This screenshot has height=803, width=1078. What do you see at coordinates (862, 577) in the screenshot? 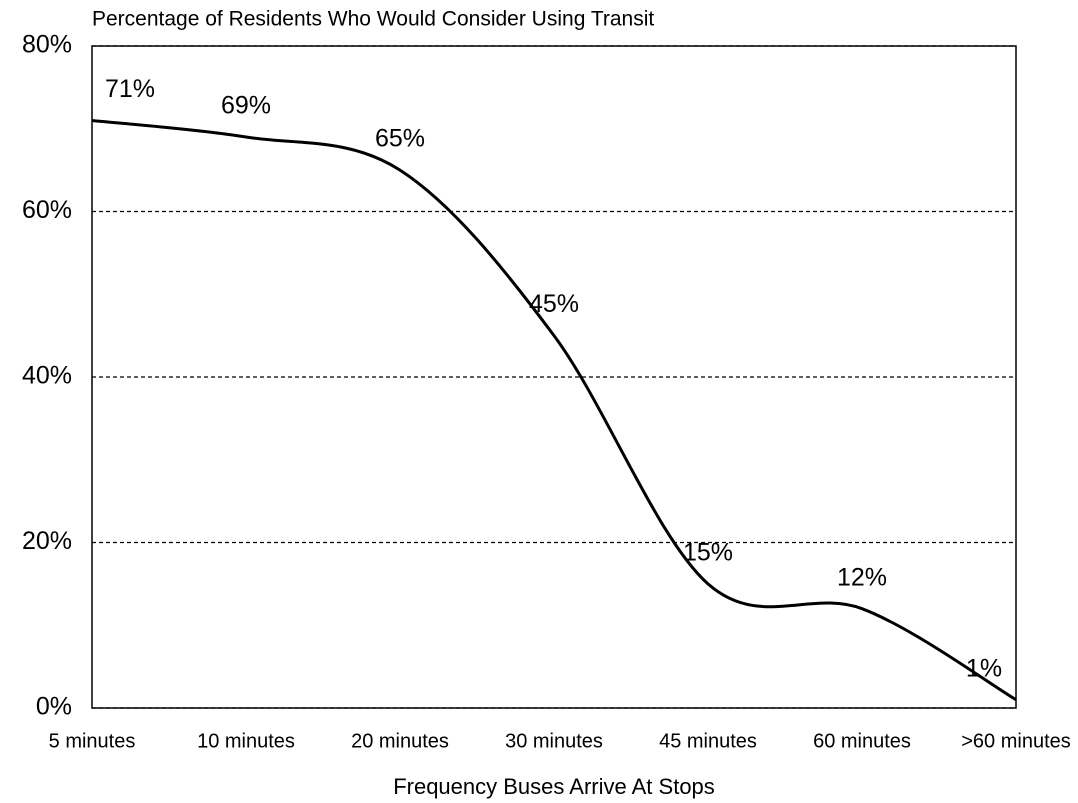
I see `data-label: 12%` at bounding box center [862, 577].